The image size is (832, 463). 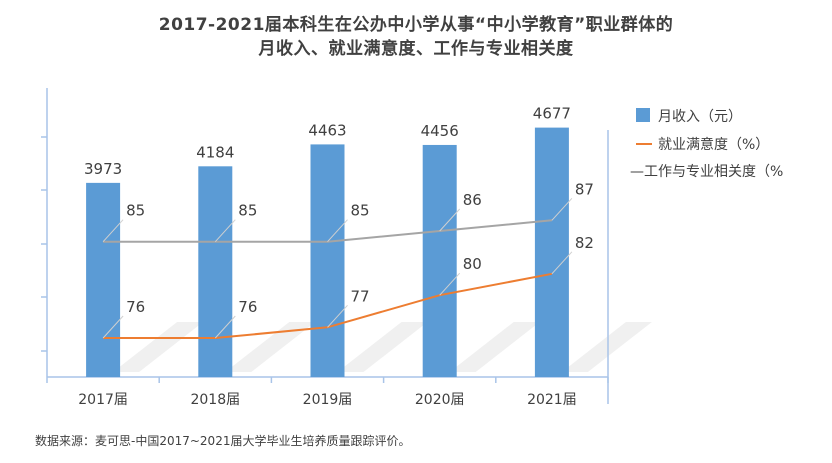 I want to click on chart-title-line2: 月收入、就业满意度、工作与专业相关度, so click(x=416, y=49).